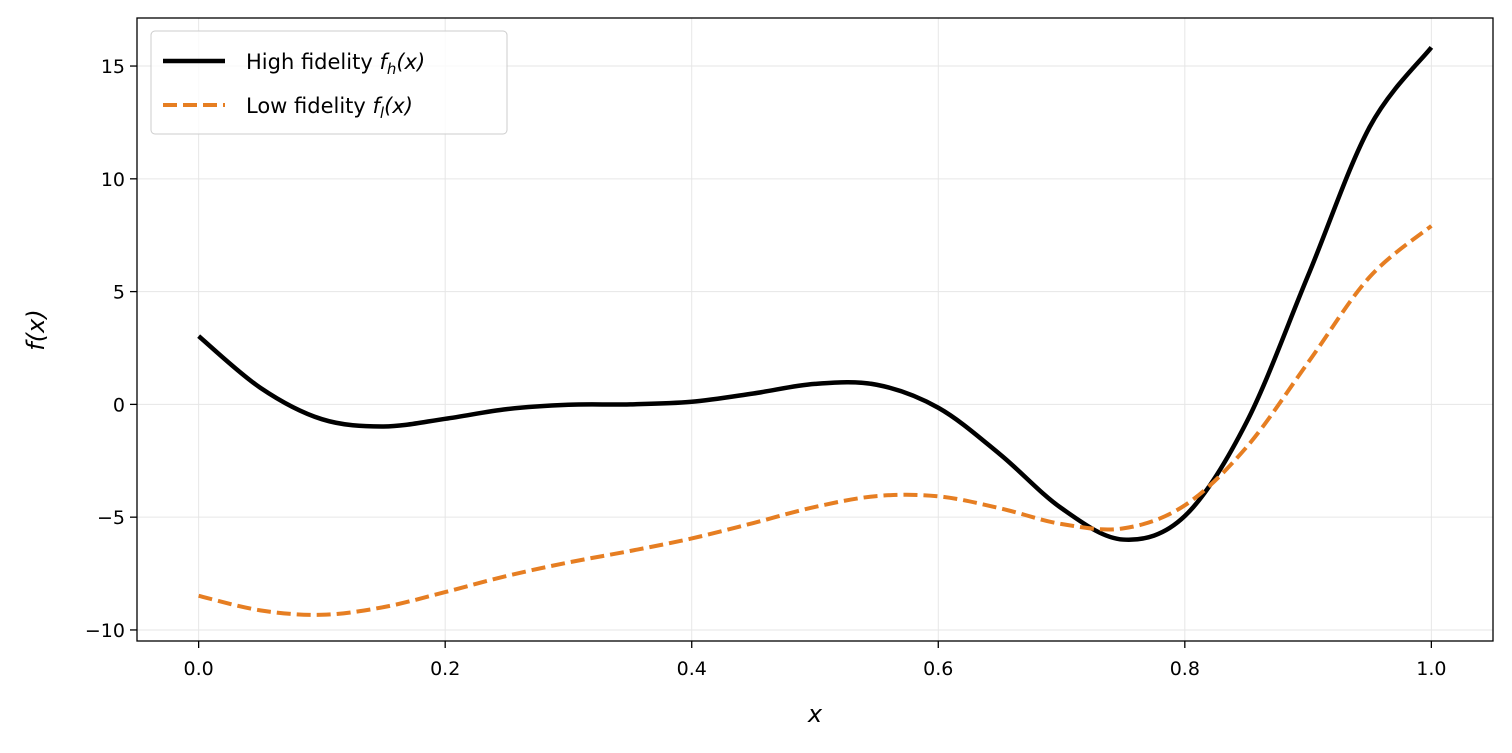 Image resolution: width=1512 pixels, height=753 pixels. I want to click on x-tick-label: 0.6, so click(938, 669).